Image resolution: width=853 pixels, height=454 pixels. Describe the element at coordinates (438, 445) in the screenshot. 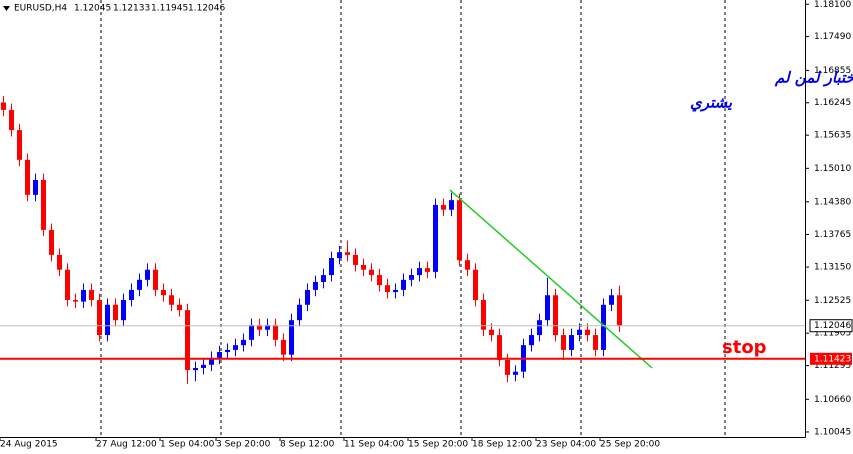

I see `x-tick-label: 15 Sep 20:00` at that location.